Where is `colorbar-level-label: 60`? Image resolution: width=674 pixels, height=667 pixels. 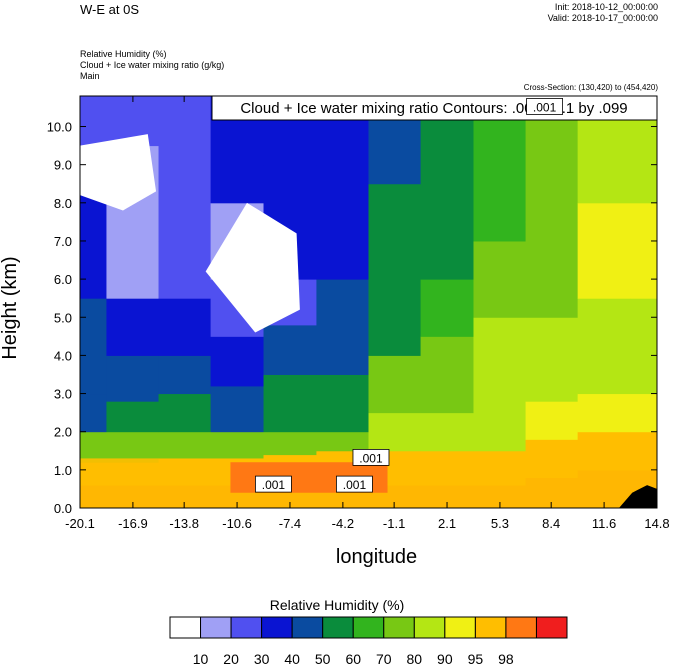
colorbar-level-label: 60 is located at coordinates (353, 659).